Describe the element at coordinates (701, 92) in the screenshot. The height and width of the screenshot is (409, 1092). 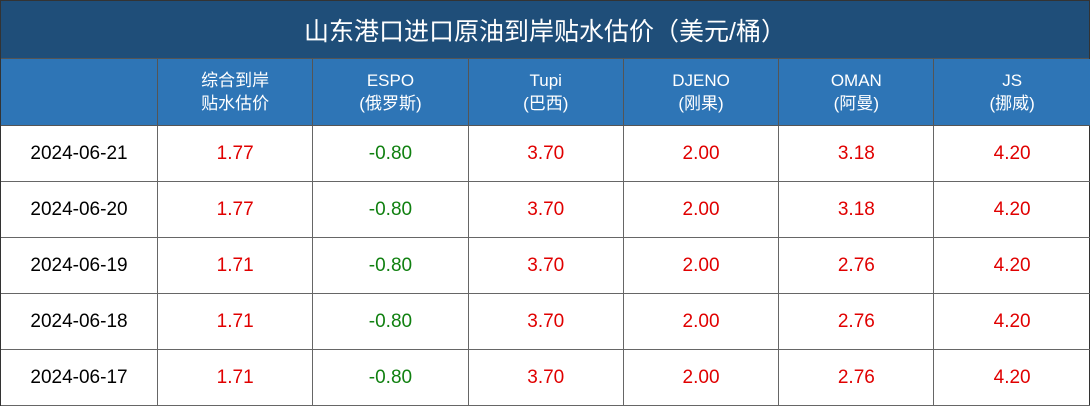
I see `header-cell: DJENO (刚果)` at that location.